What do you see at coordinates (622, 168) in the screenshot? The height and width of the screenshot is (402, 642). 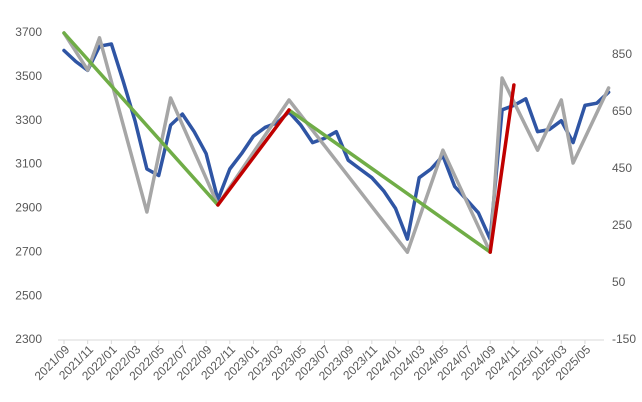 I see `y2-tick-label: 450` at bounding box center [622, 168].